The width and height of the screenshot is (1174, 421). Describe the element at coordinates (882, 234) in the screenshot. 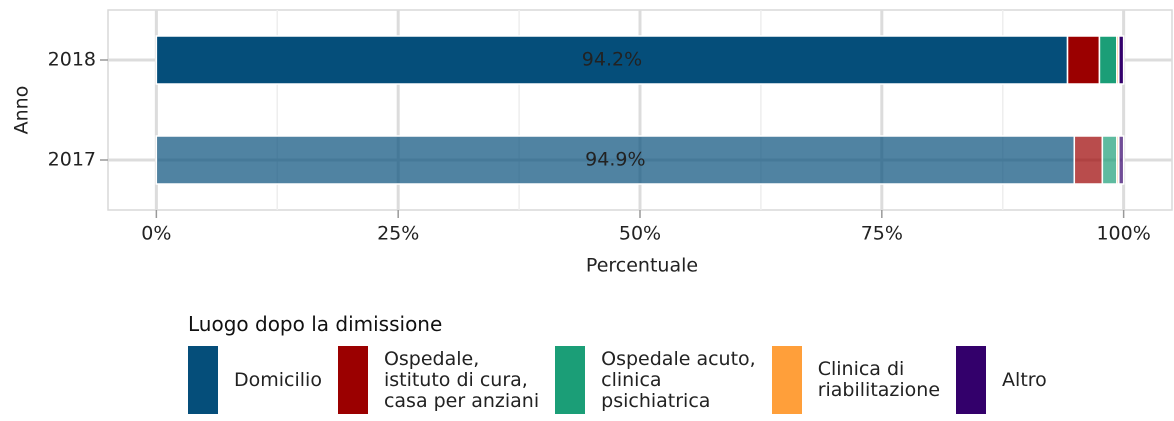

I see `x-tick-label: 75%` at that location.